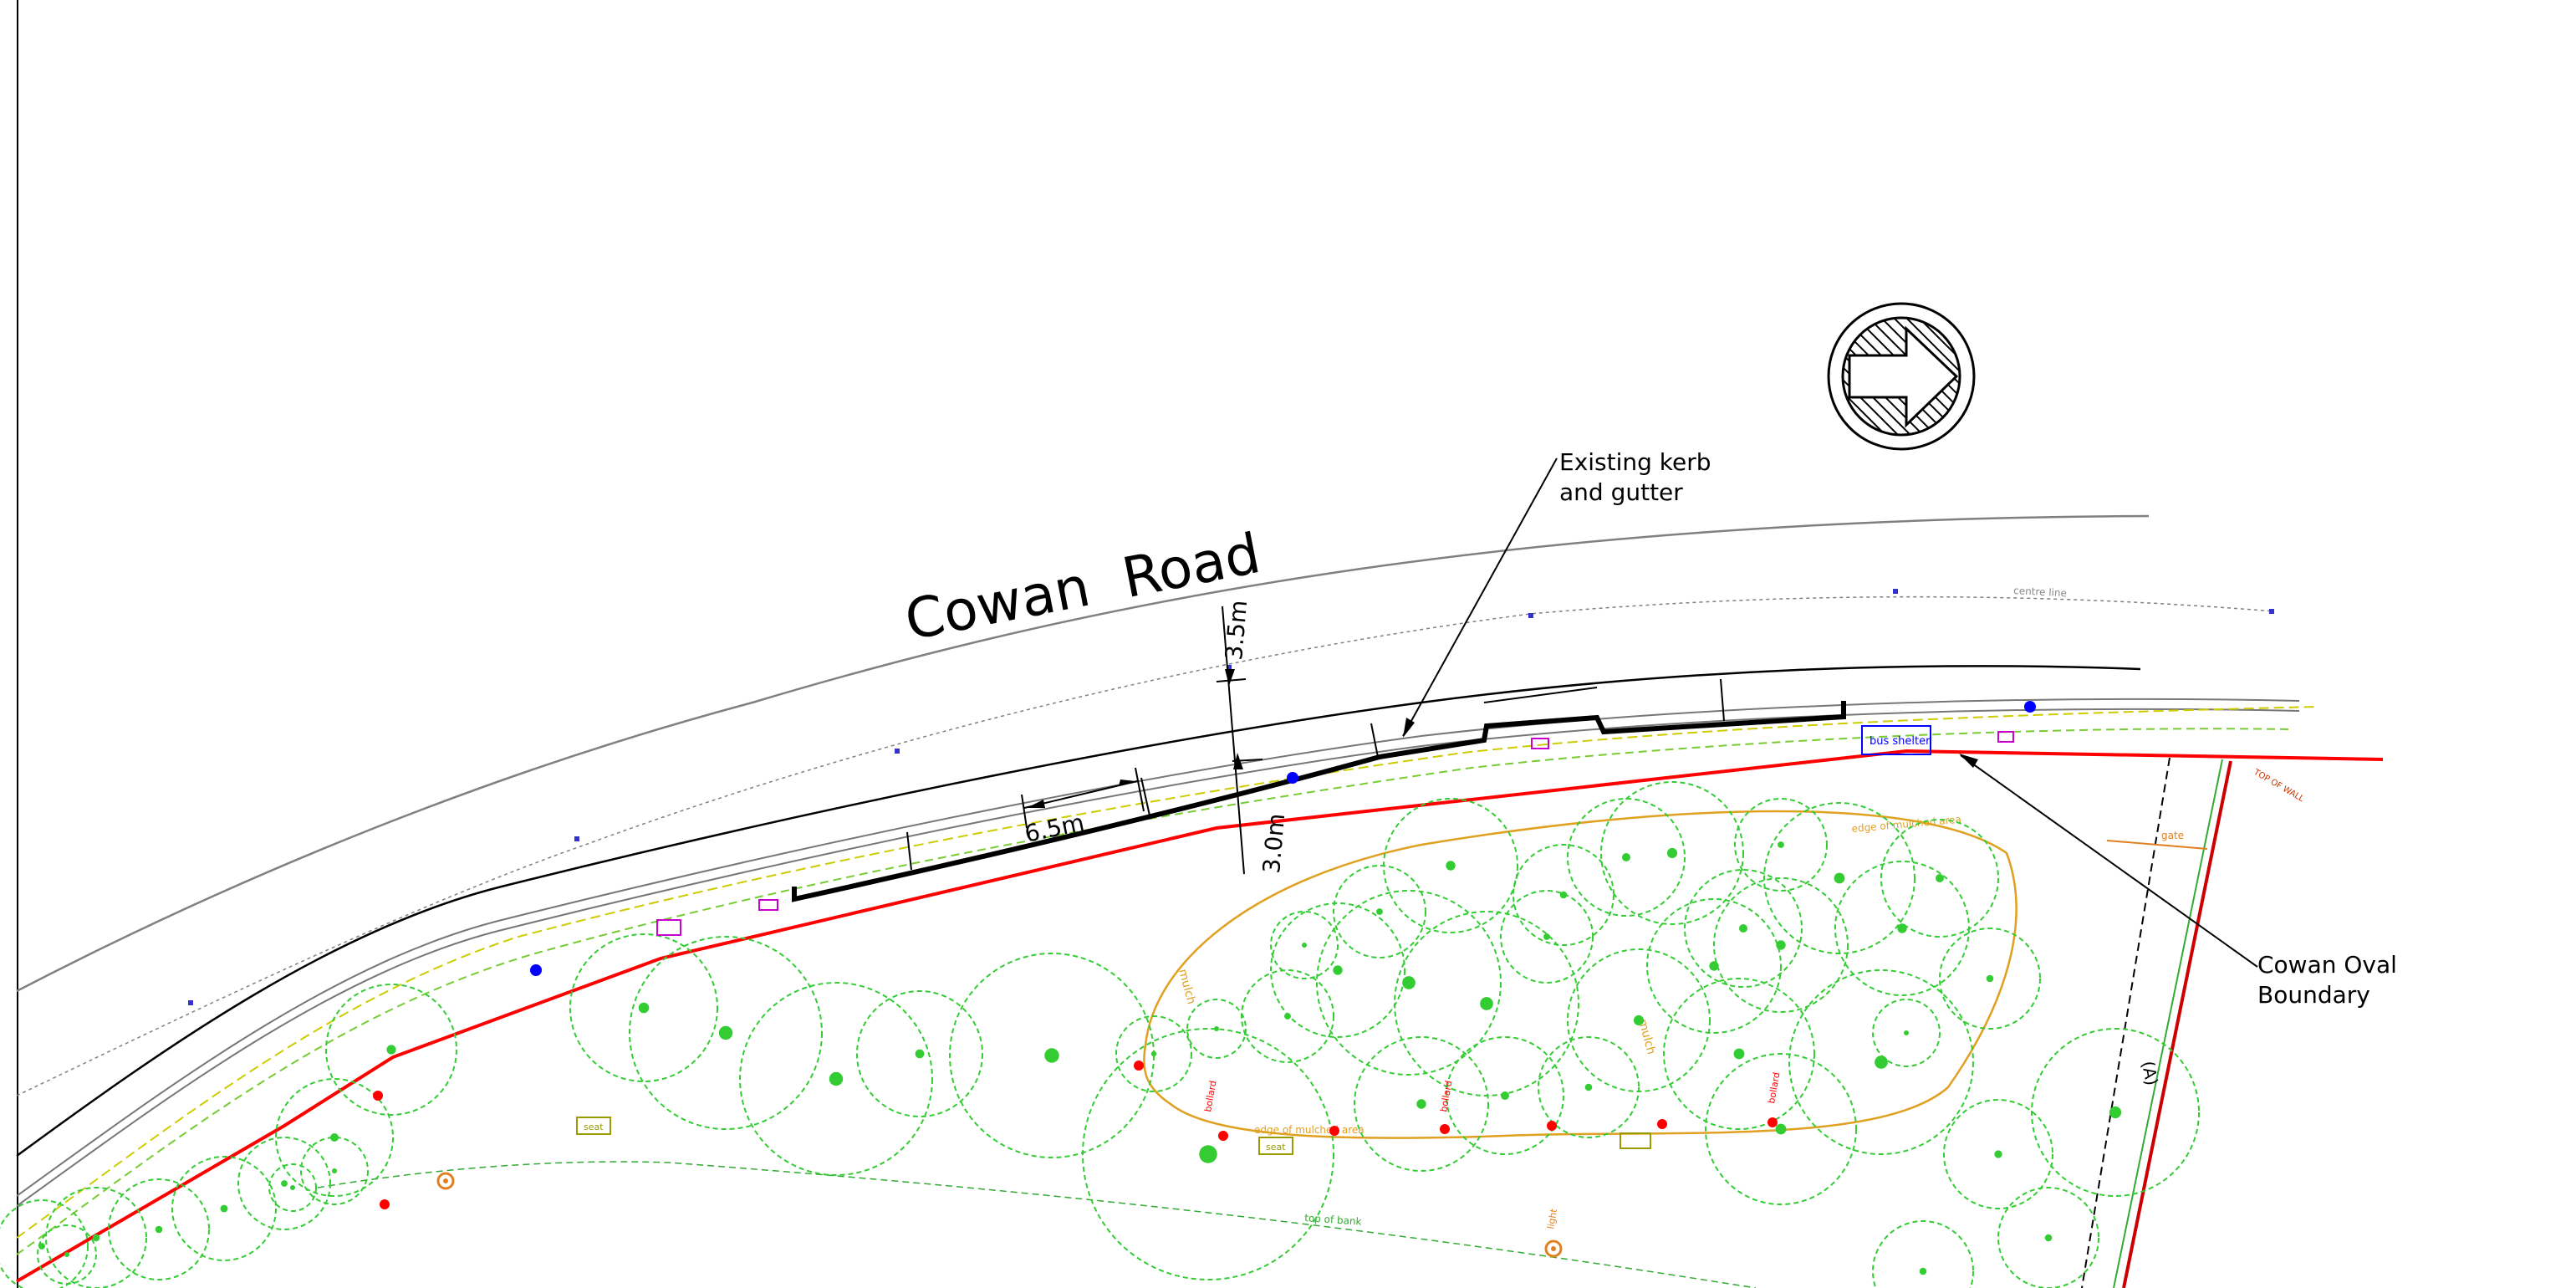 The height and width of the screenshot is (1288, 2576). What do you see at coordinates (1083, 587) in the screenshot?
I see `road-name: Cowan Road` at bounding box center [1083, 587].